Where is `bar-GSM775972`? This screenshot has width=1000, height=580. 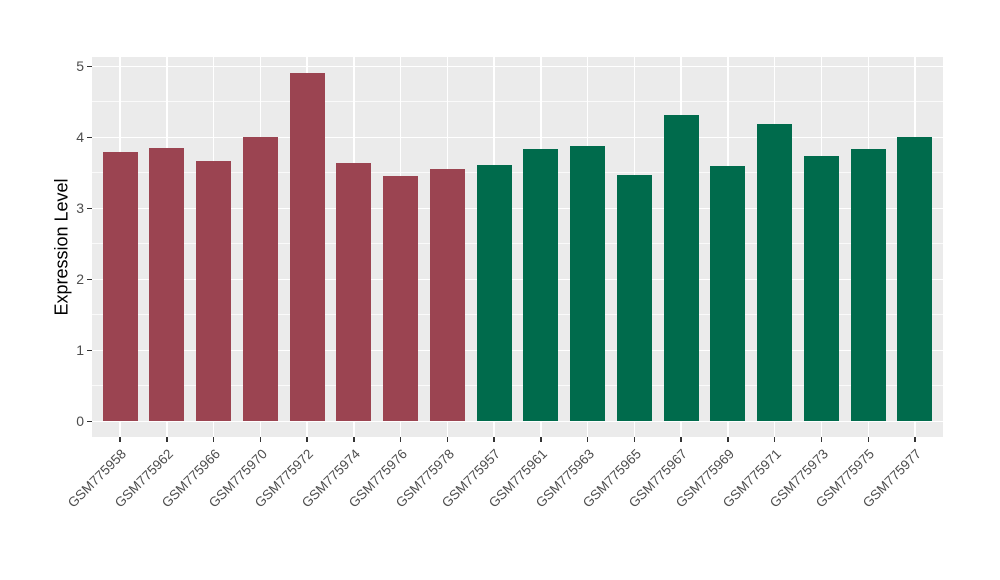
bar-GSM775972 is located at coordinates (307, 247).